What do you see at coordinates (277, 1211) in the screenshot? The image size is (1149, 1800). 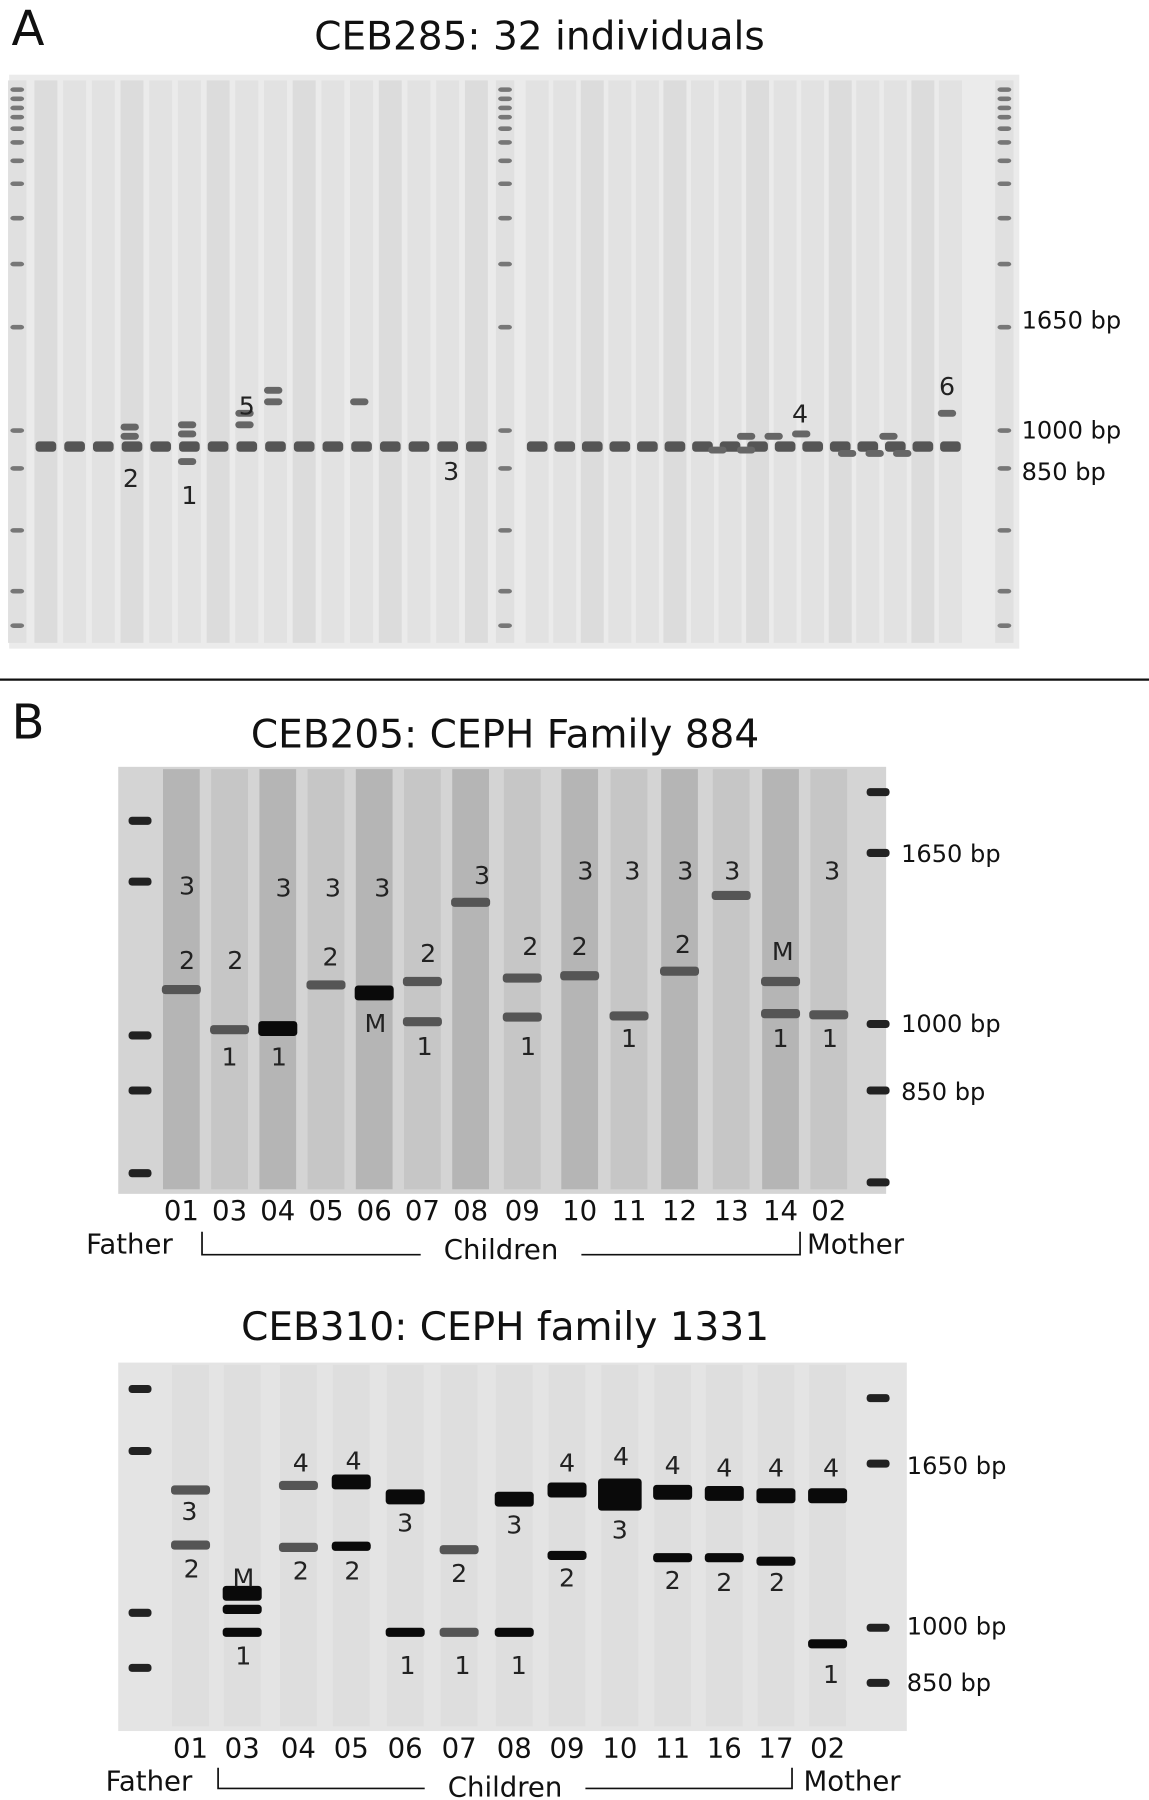 I see `lane-label: 04` at bounding box center [277, 1211].